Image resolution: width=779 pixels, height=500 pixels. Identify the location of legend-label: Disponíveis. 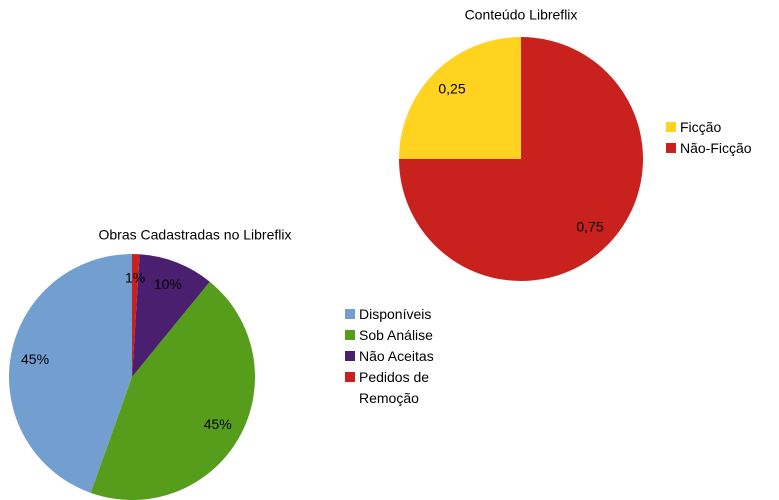
(395, 314).